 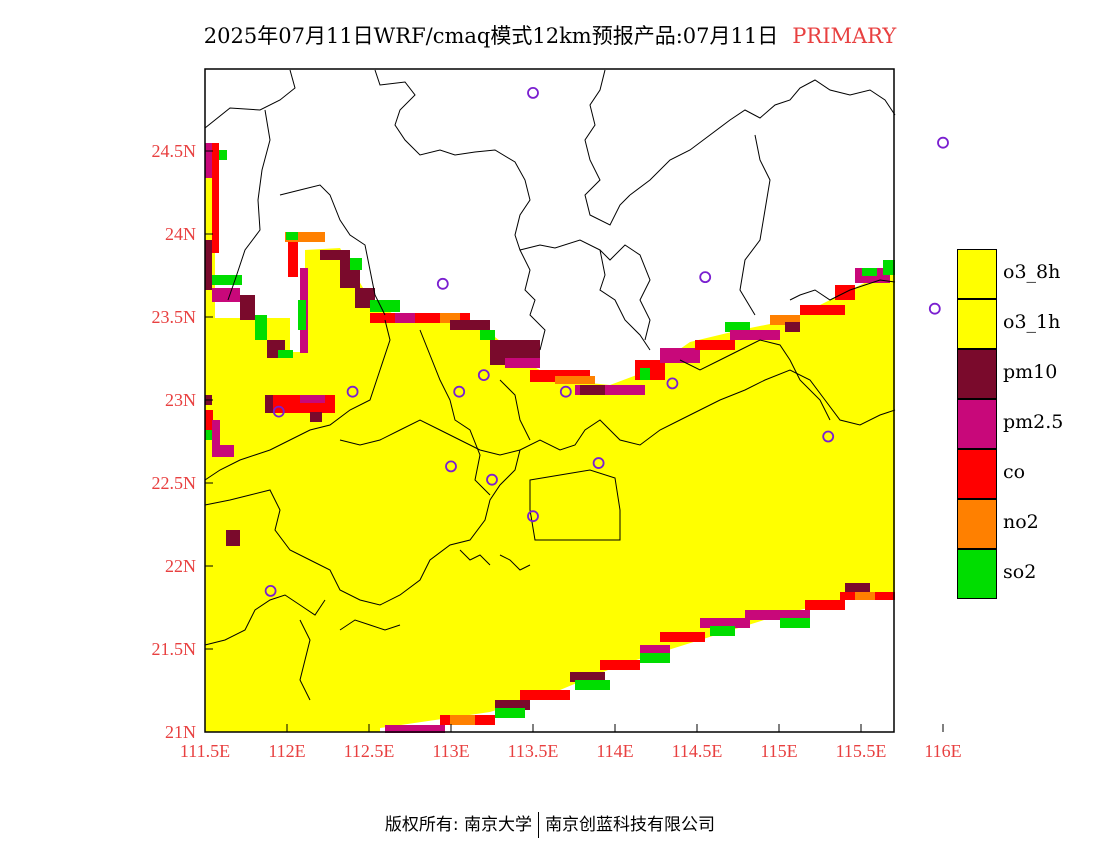 I want to click on y-tick-label: 24N, so click(x=180, y=234).